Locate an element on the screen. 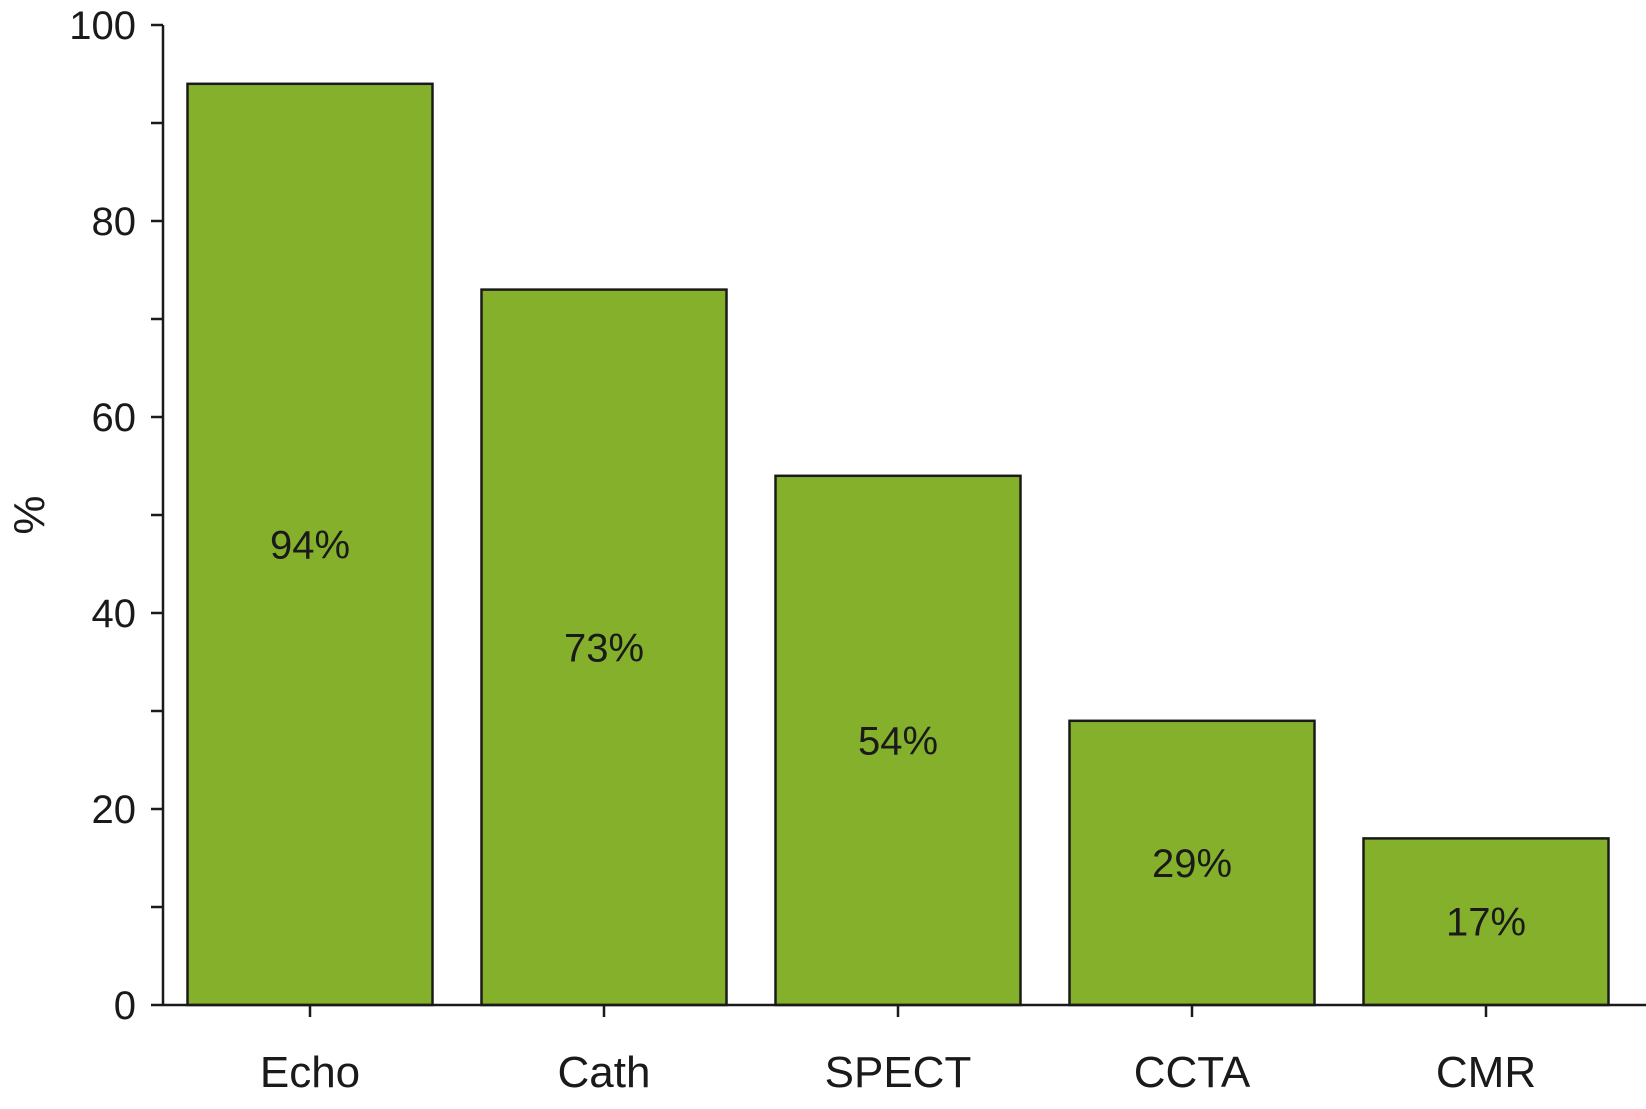 Image resolution: width=1646 pixels, height=1109 pixels. x-axis-ticks: Echo Cath SPECT CCTA CMR is located at coordinates (898, 1051).